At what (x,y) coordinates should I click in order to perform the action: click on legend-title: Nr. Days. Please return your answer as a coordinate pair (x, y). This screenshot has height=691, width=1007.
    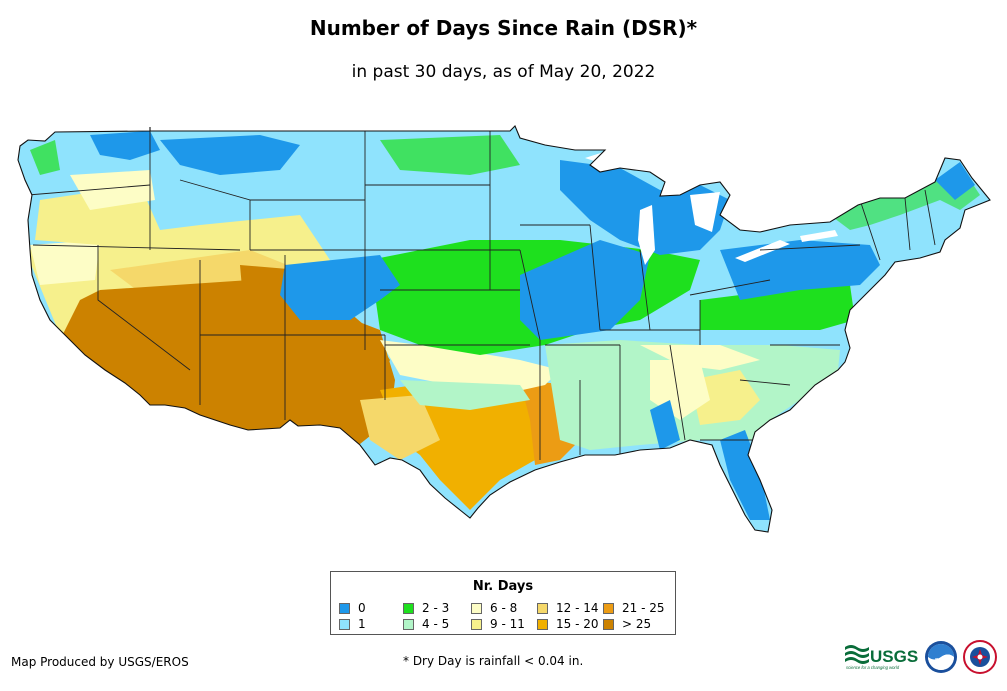
    Looking at the image, I should click on (503, 586).